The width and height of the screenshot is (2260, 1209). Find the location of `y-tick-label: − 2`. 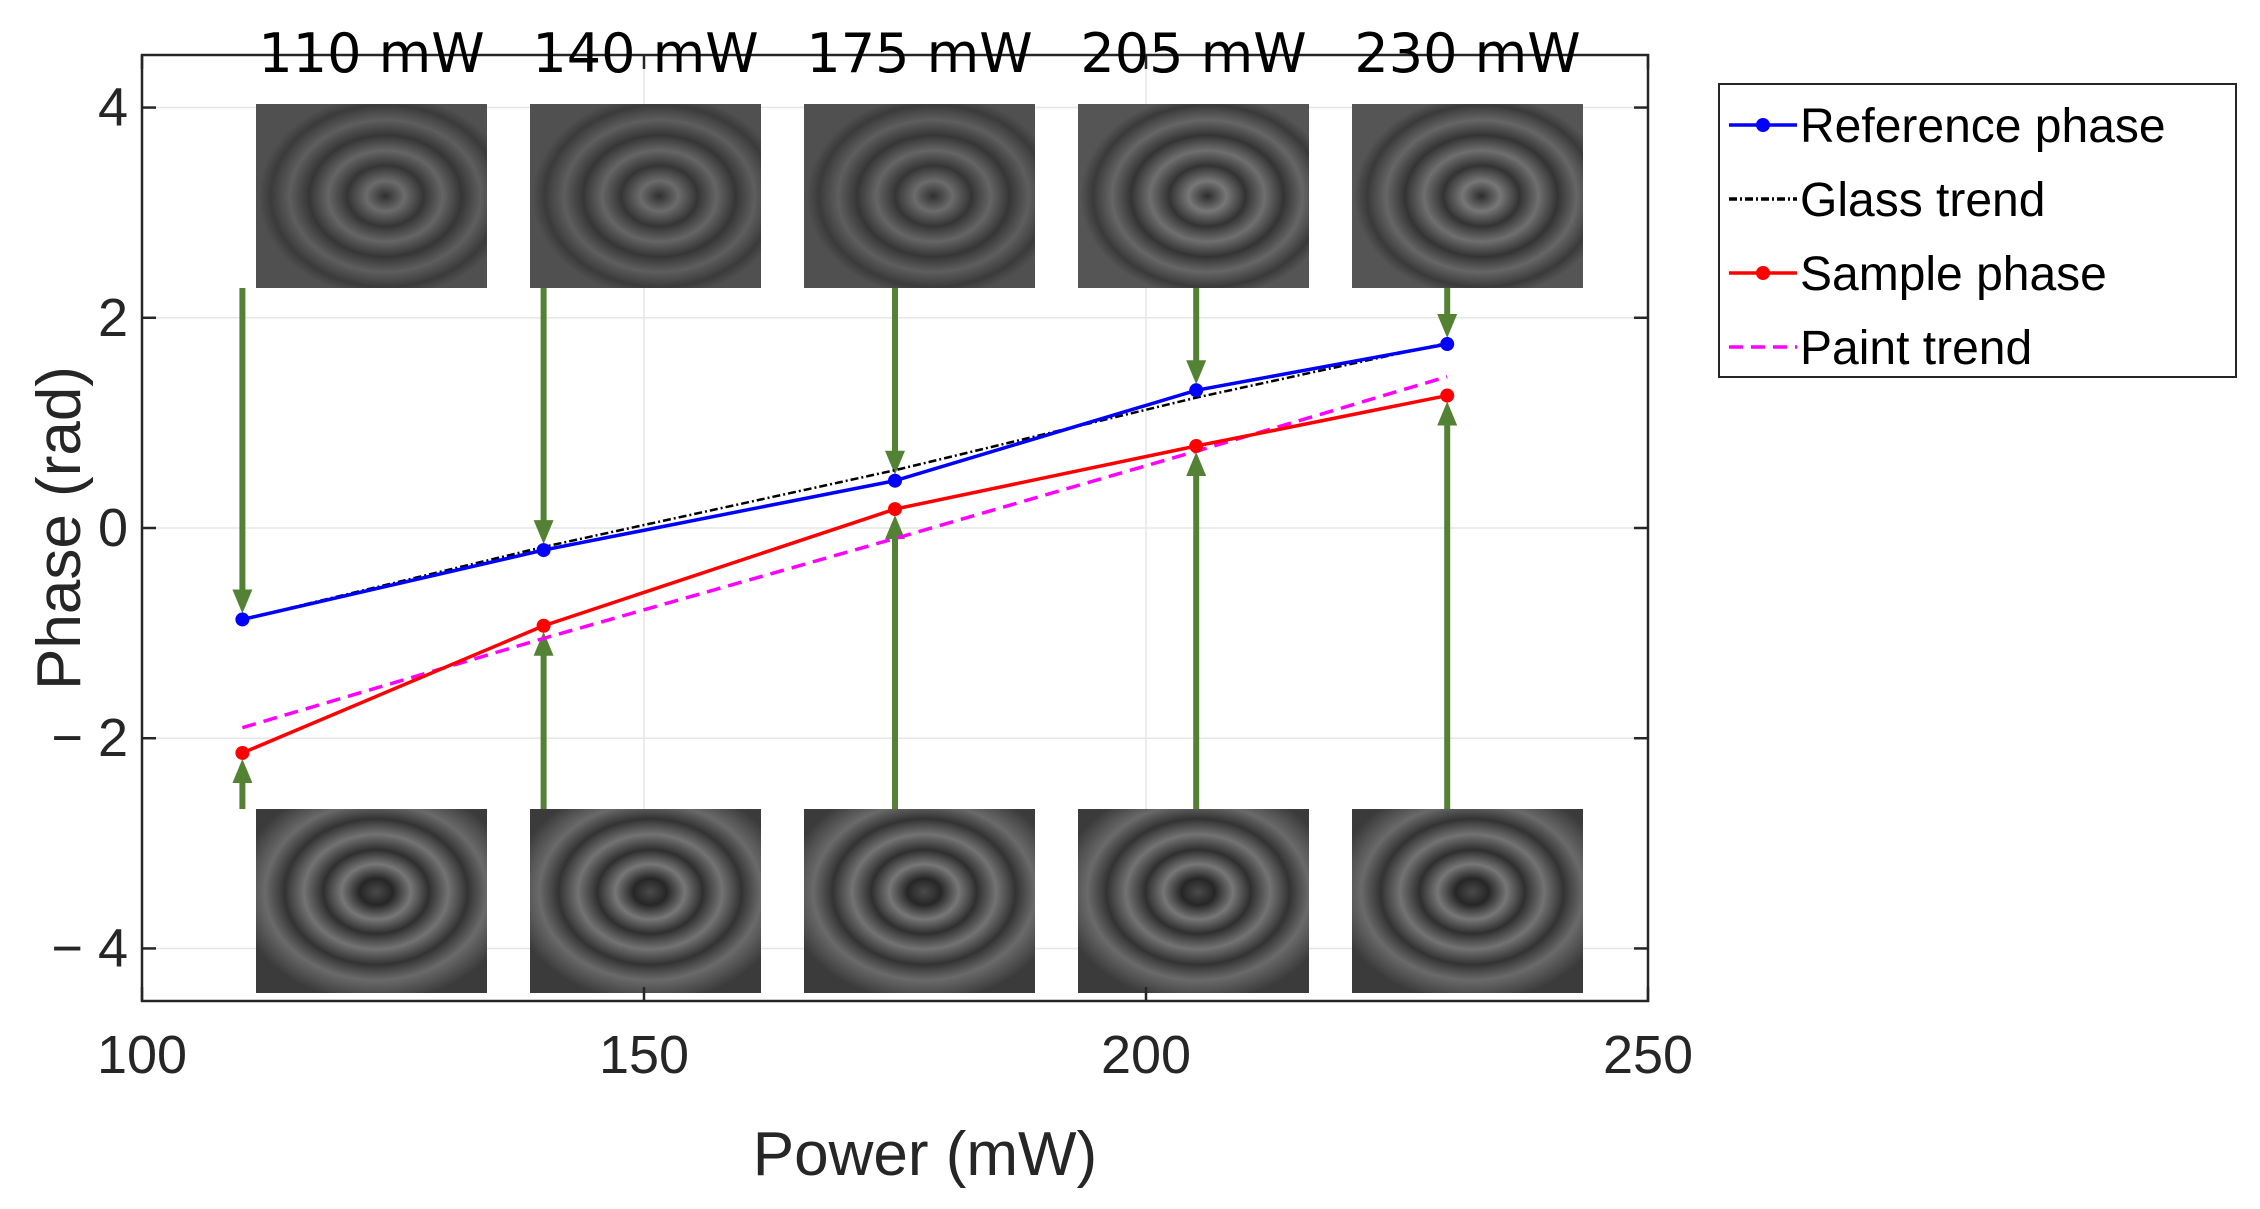

y-tick-label: − 2 is located at coordinates (89, 738).